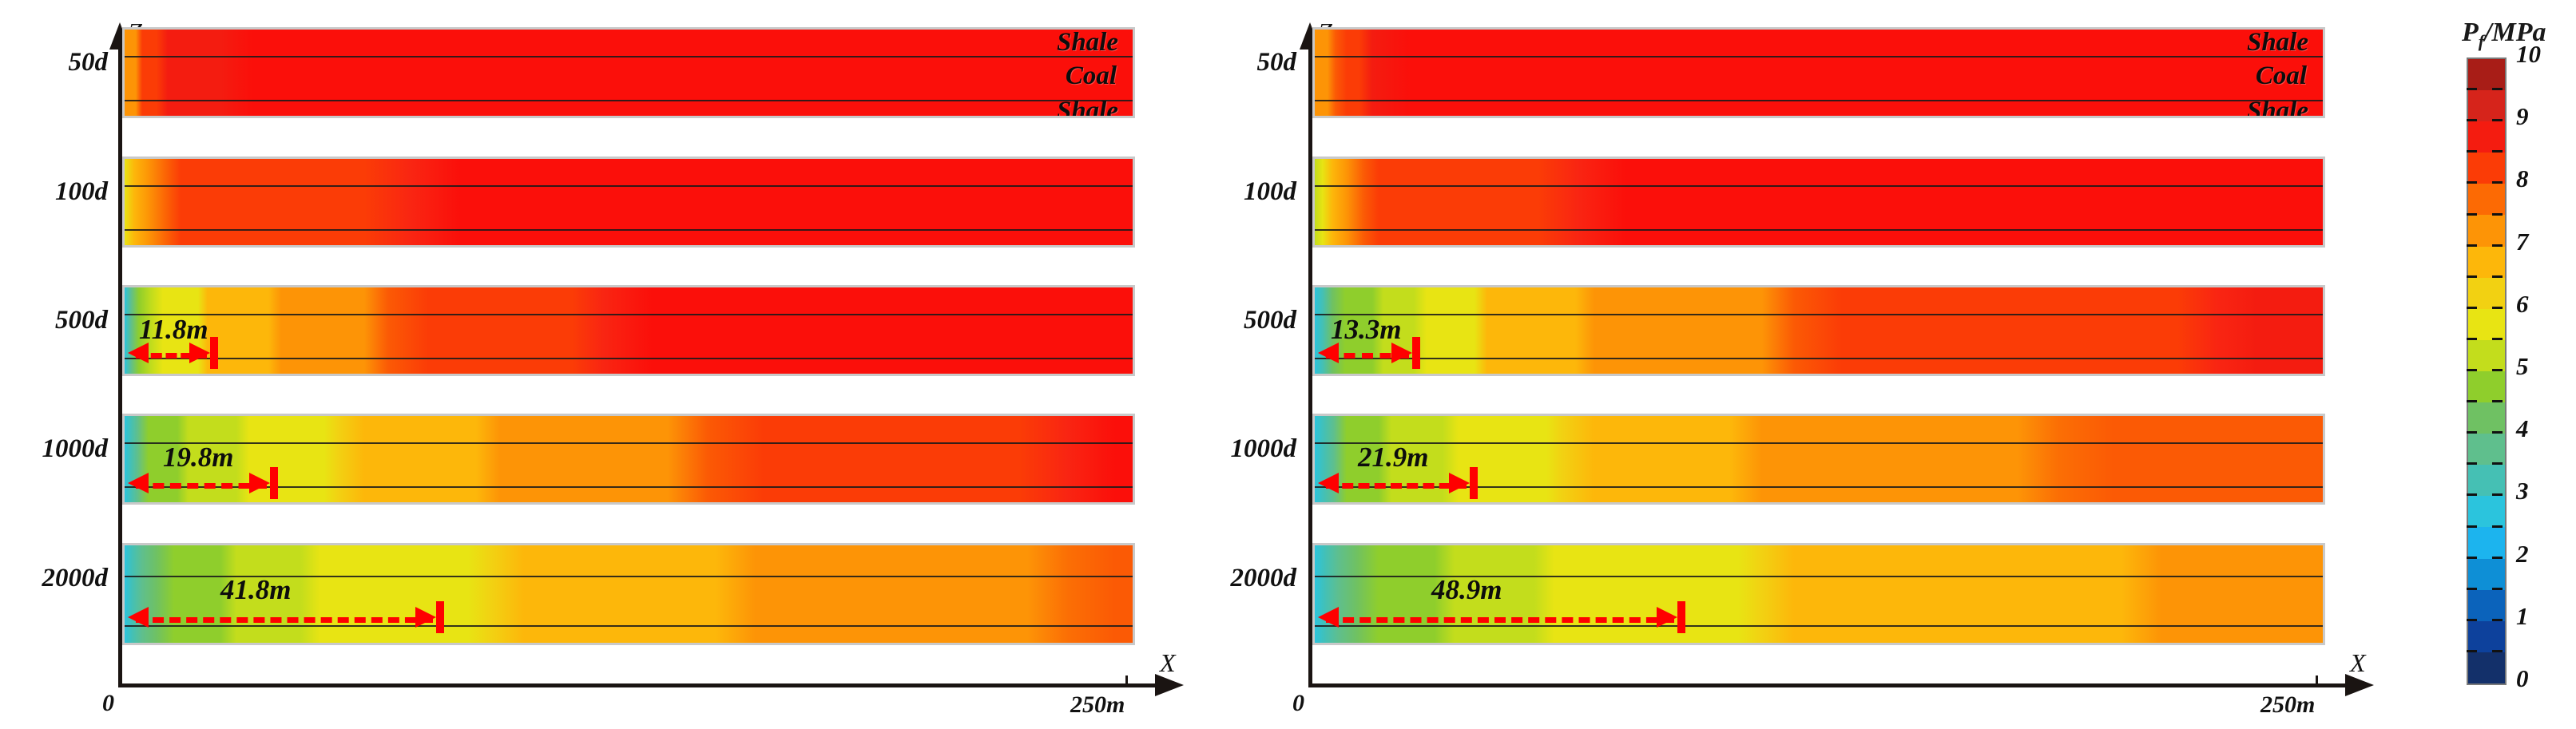 The width and height of the screenshot is (2576, 729). What do you see at coordinates (2504, 35) in the screenshot?
I see `colorbar-title: Pf/MPa` at bounding box center [2504, 35].